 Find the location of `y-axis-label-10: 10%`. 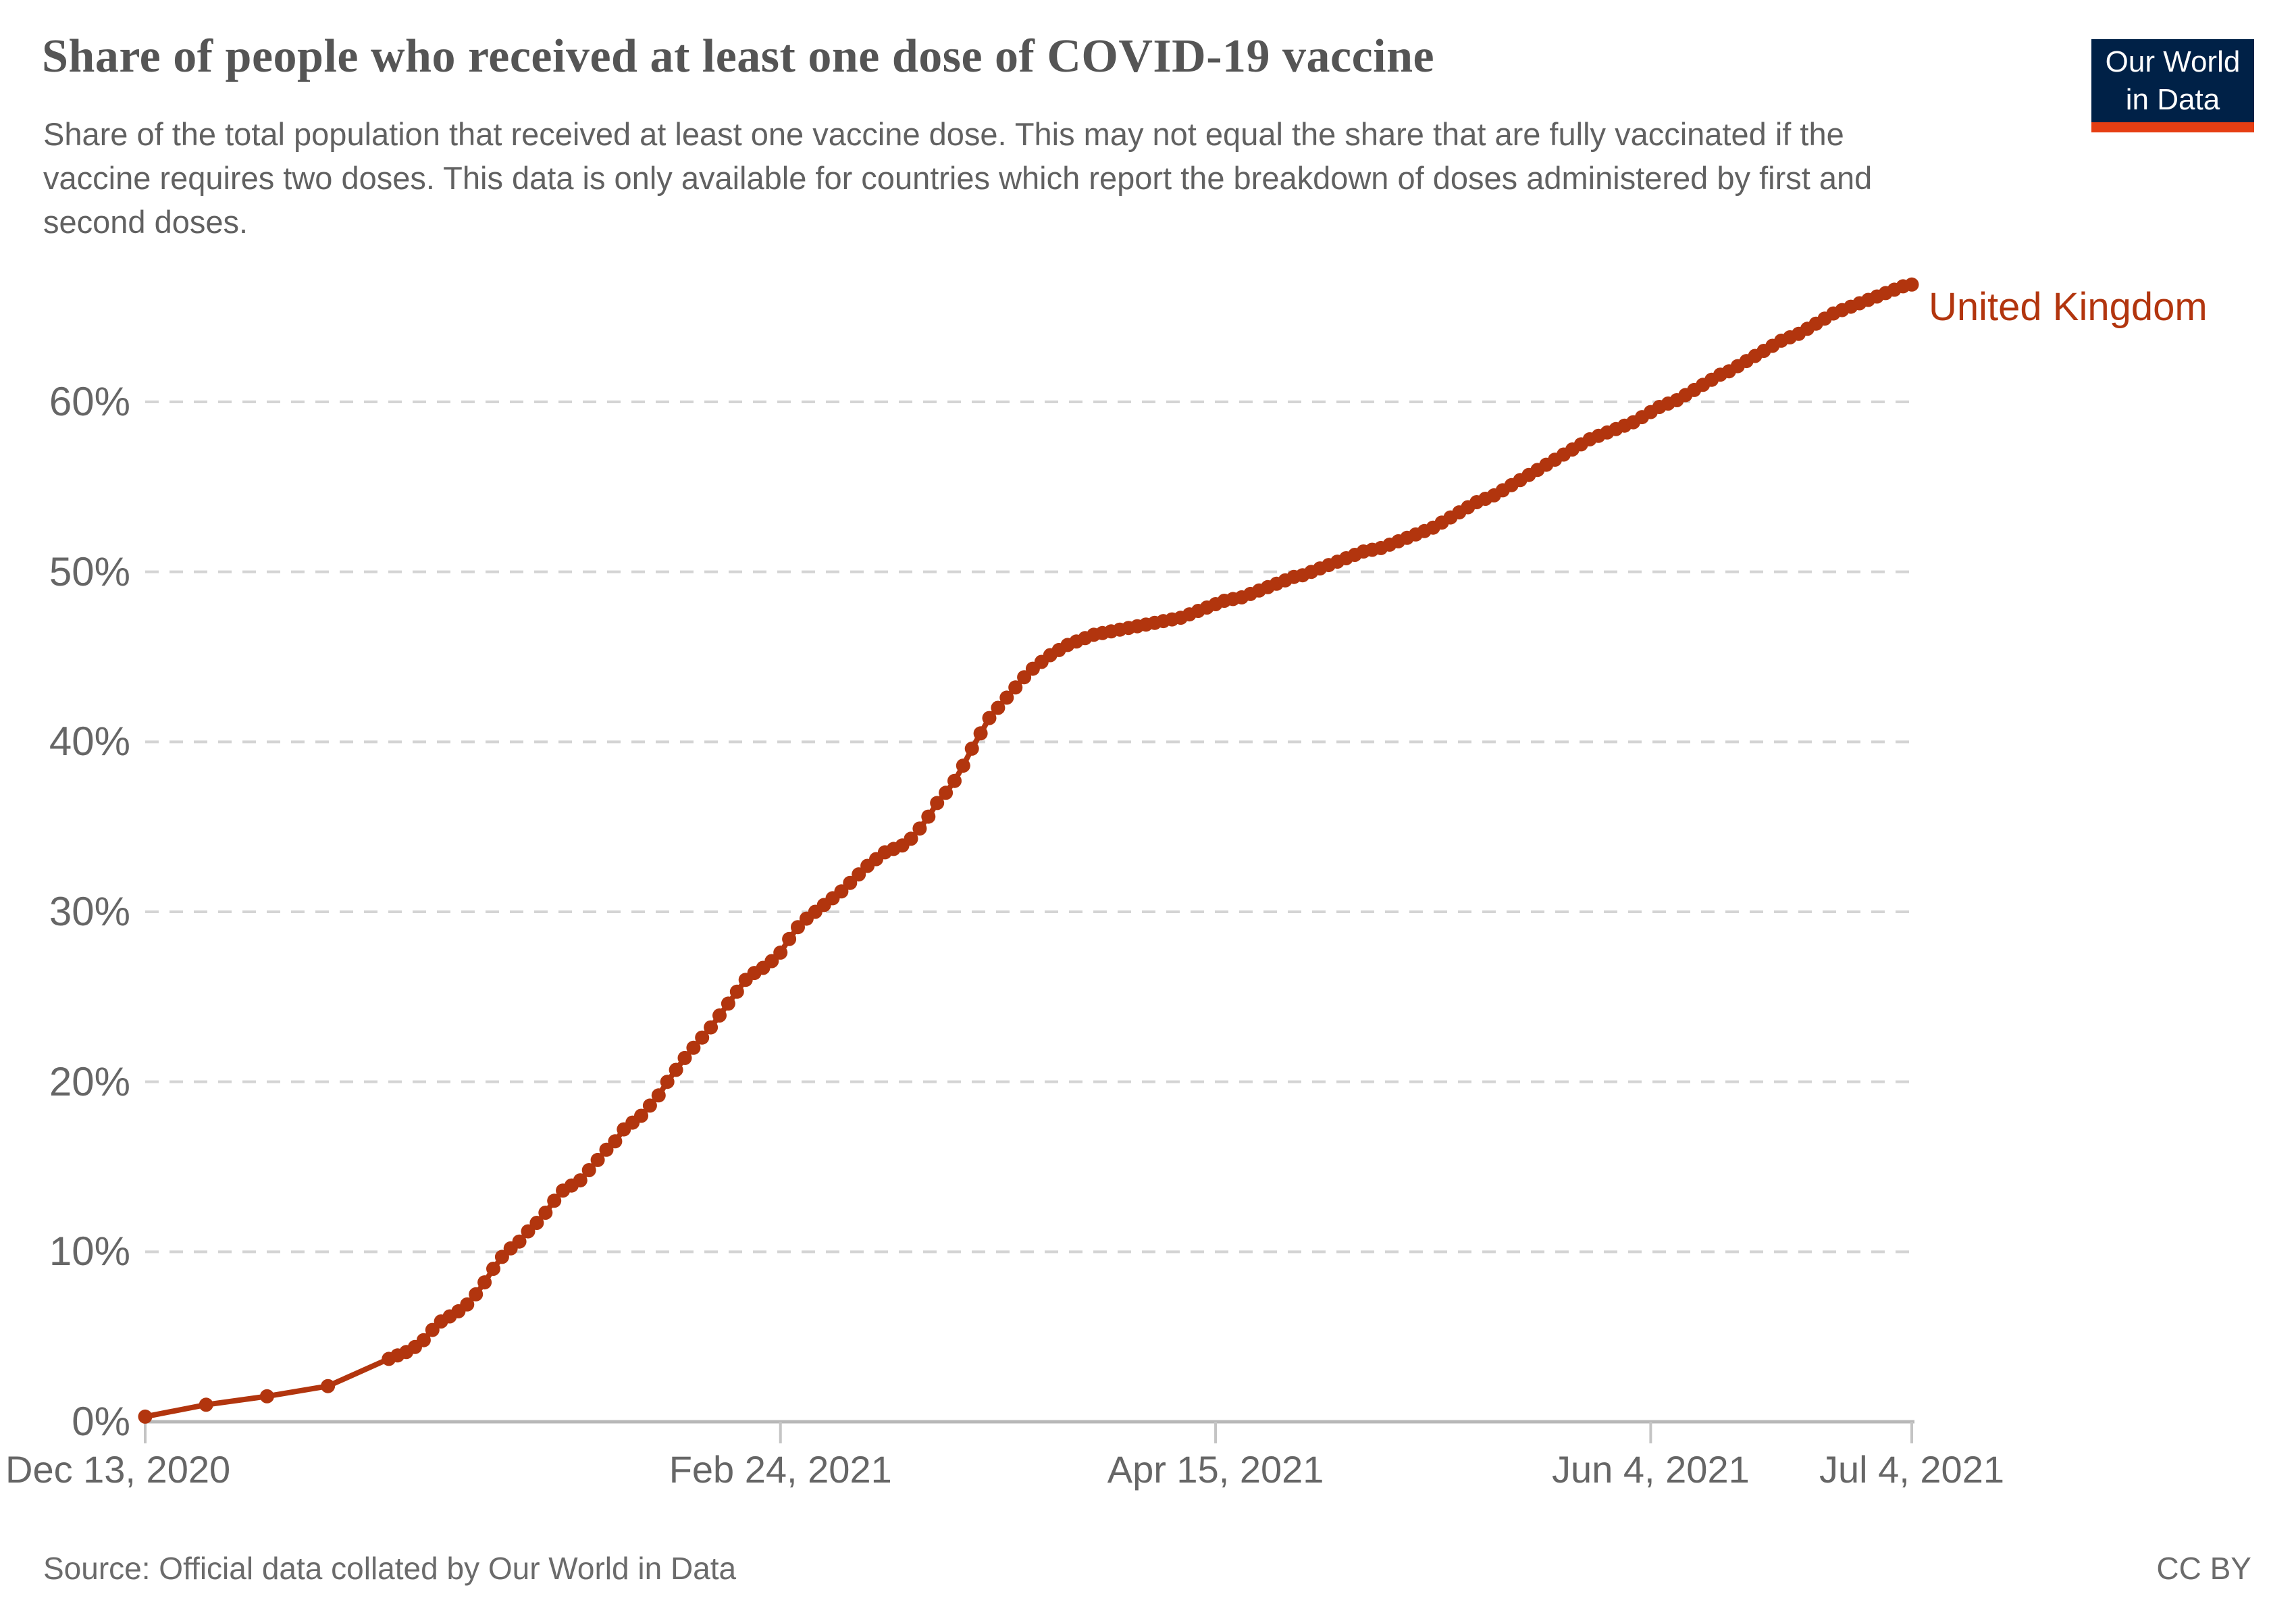

y-axis-label-10: 10% is located at coordinates (90, 1252).